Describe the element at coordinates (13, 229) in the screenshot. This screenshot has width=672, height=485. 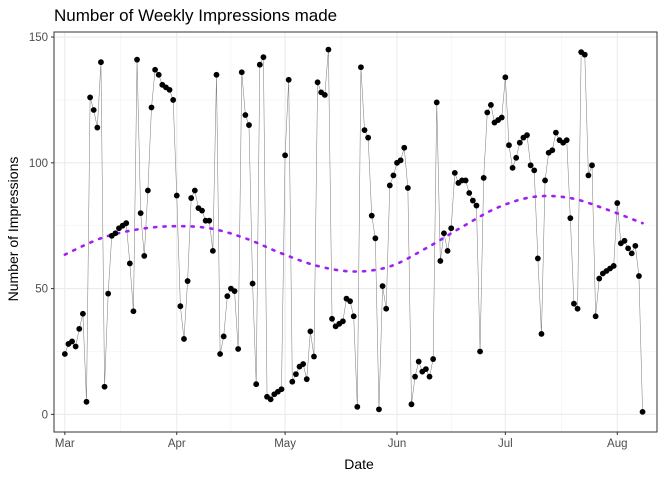
I see `y-axis-label: Number of Impressions` at that location.